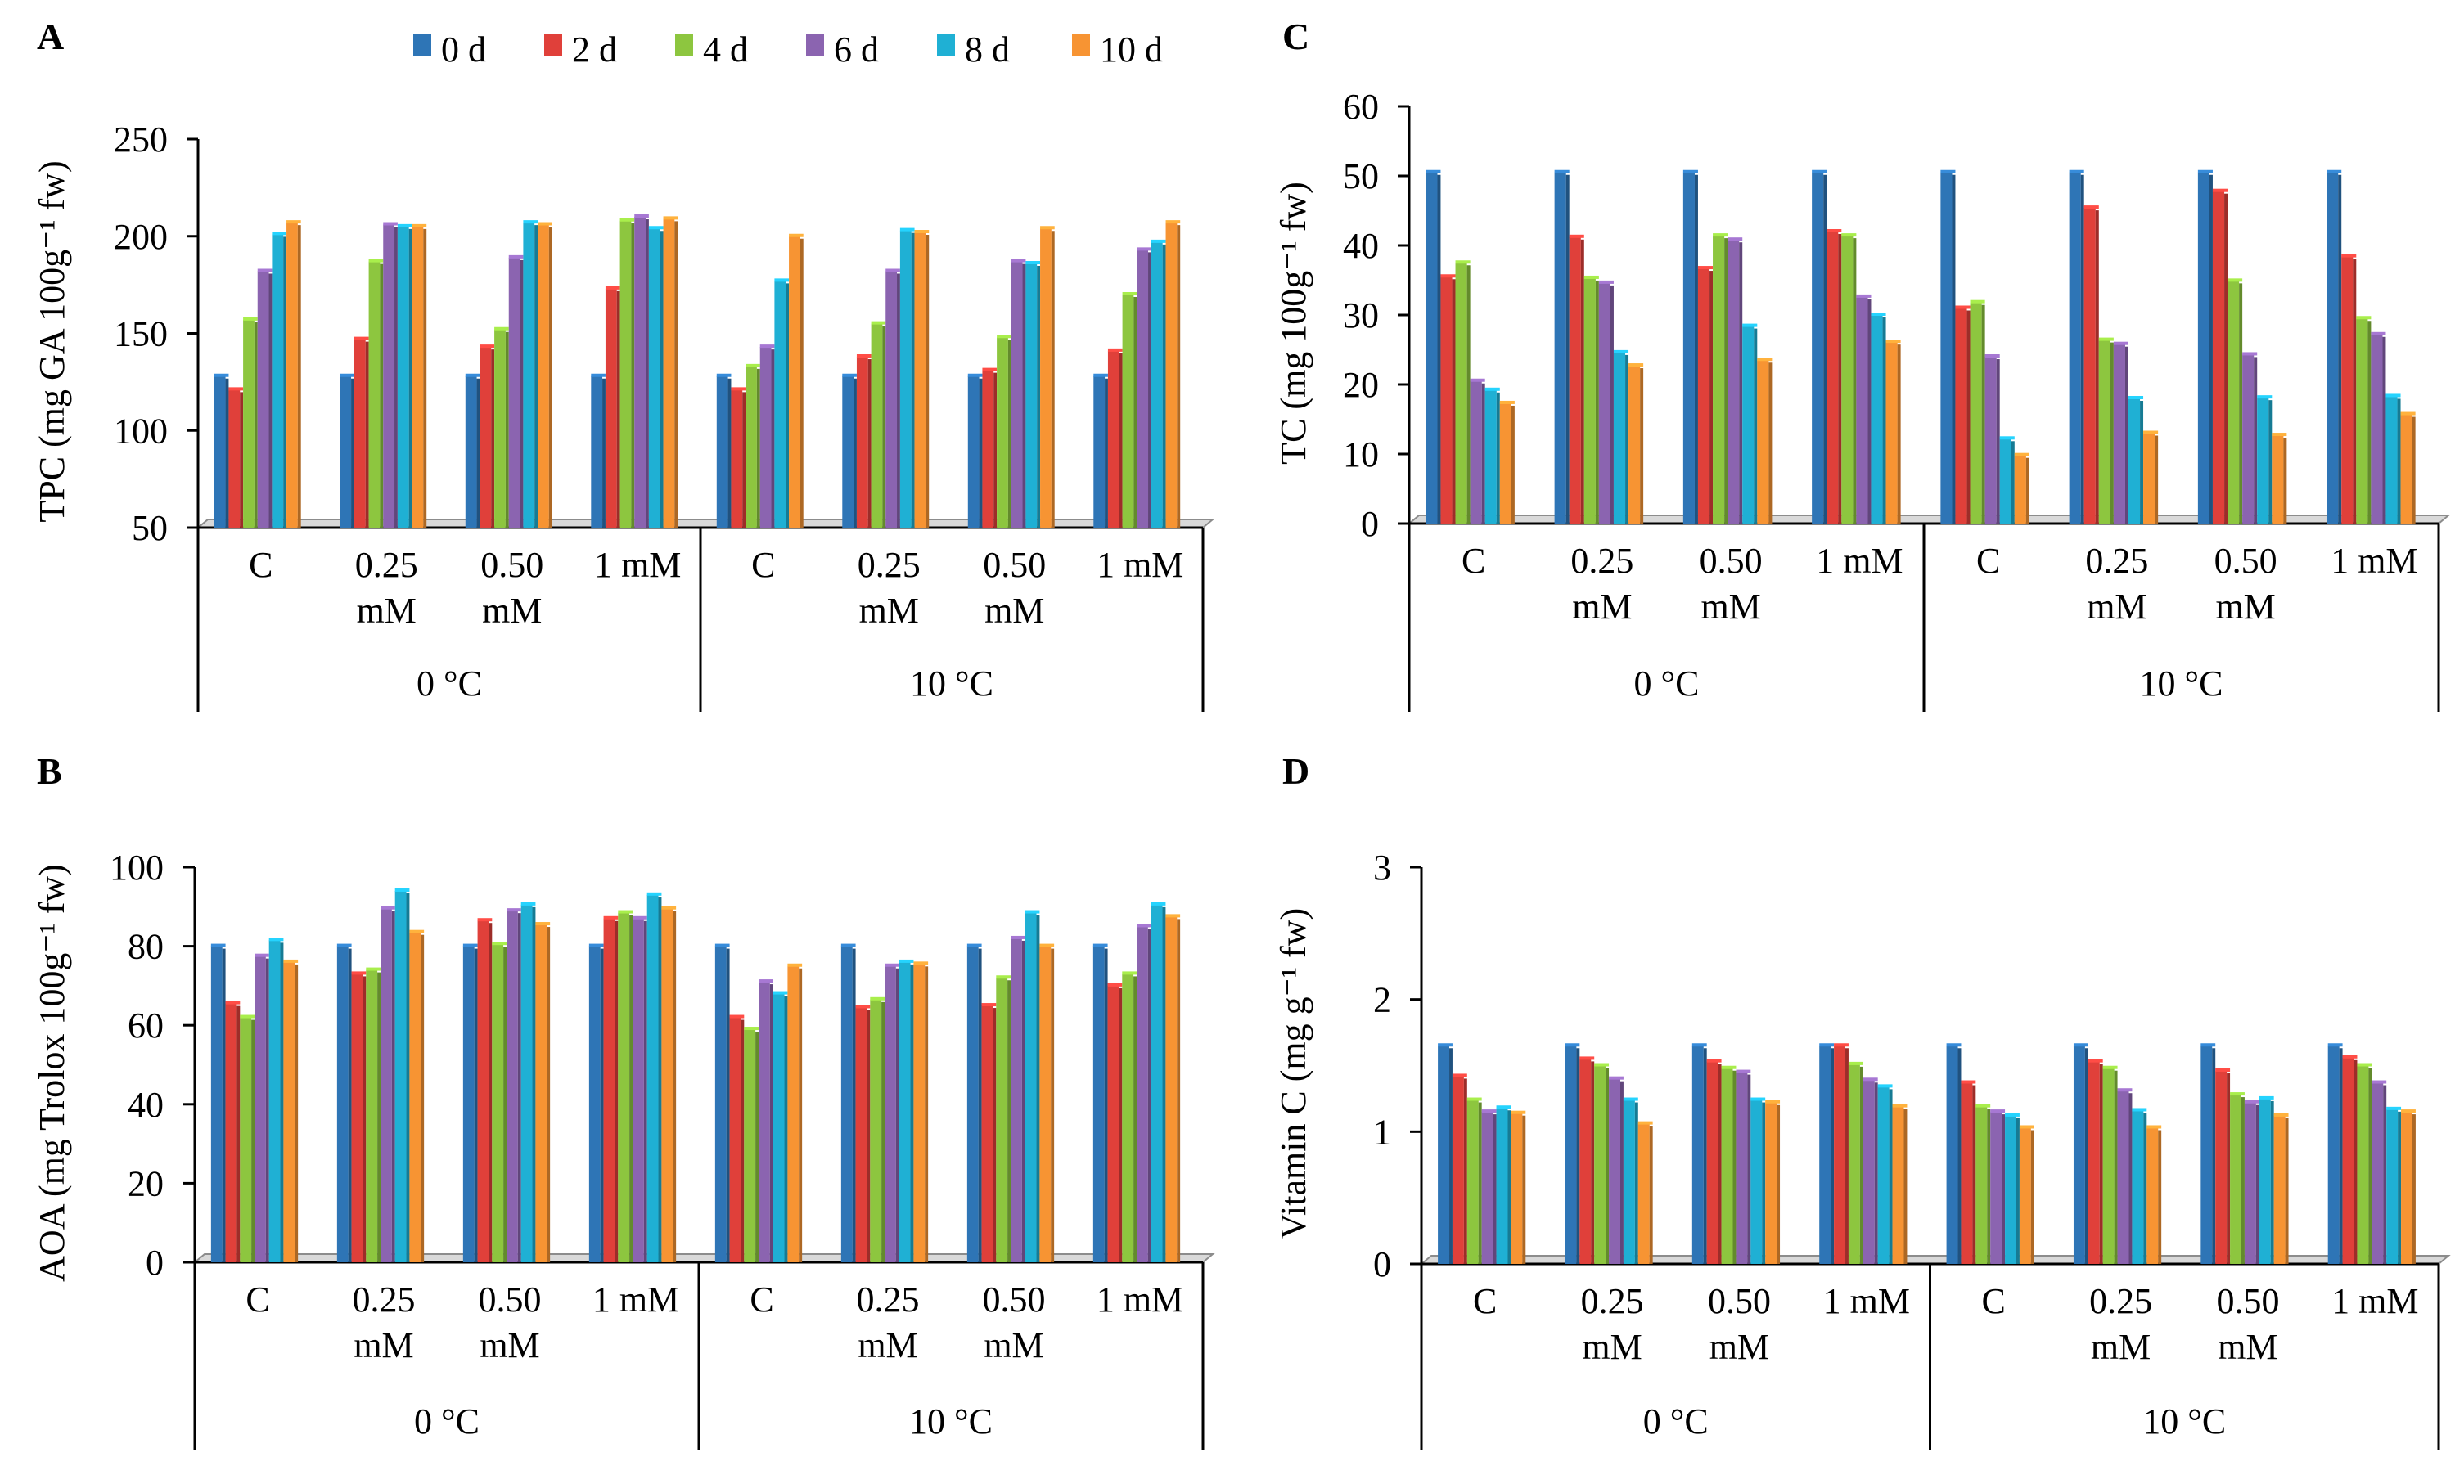  What do you see at coordinates (1988, 561) in the screenshot?
I see `category-label: C` at bounding box center [1988, 561].